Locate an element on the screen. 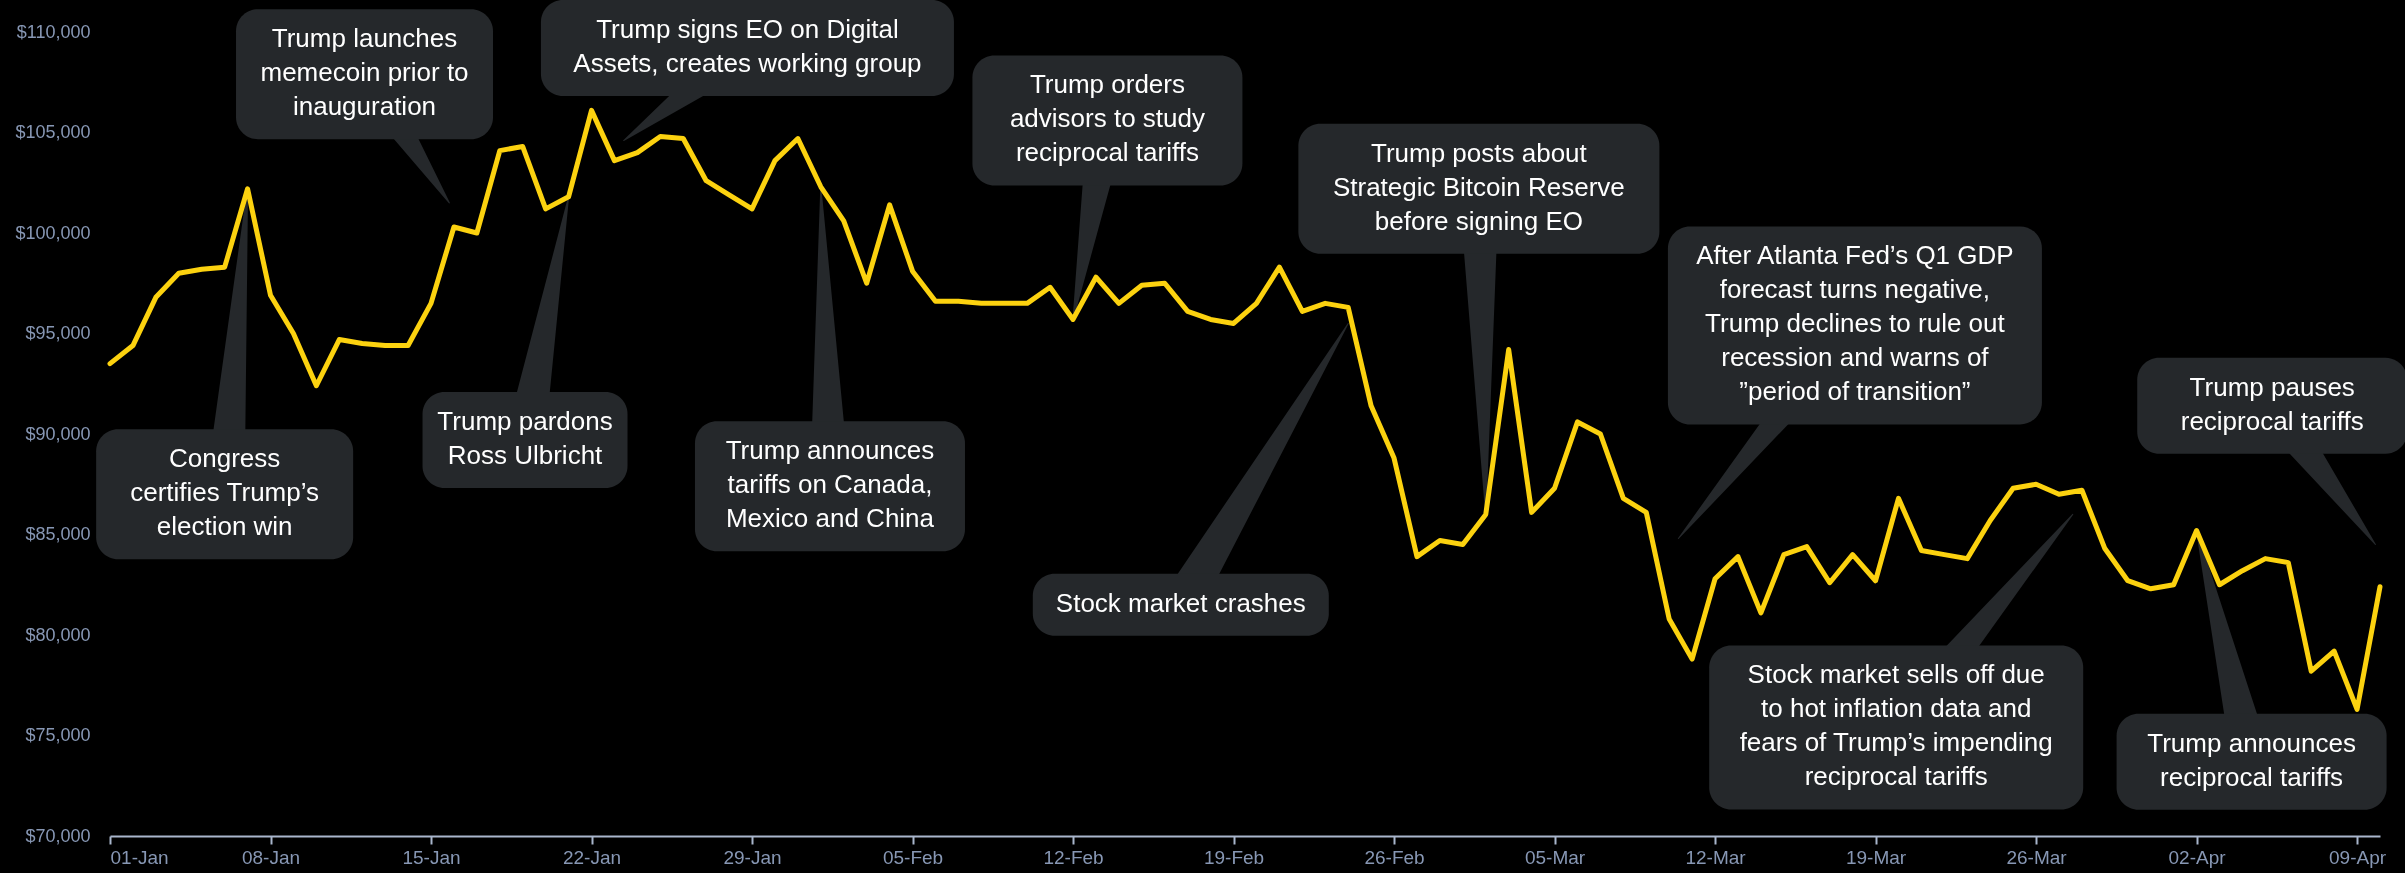 The height and width of the screenshot is (873, 2405). y-tick-label: $70,000 is located at coordinates (58, 835).